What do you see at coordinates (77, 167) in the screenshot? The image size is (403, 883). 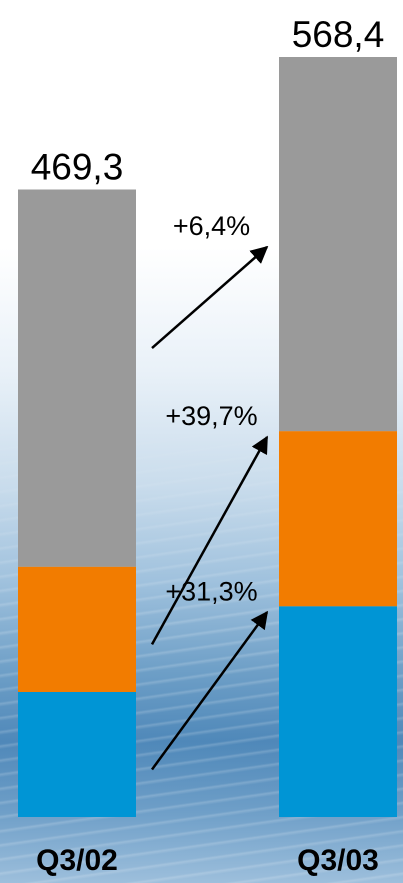 I see `total-label-q3-02: 469,3` at bounding box center [77, 167].